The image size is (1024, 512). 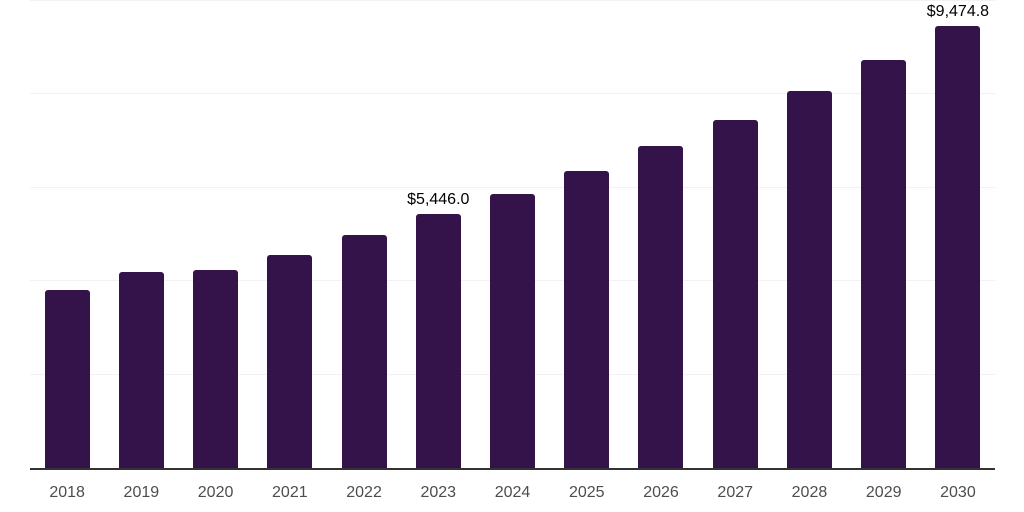 I want to click on x-tick-label: 2030, so click(x=958, y=492).